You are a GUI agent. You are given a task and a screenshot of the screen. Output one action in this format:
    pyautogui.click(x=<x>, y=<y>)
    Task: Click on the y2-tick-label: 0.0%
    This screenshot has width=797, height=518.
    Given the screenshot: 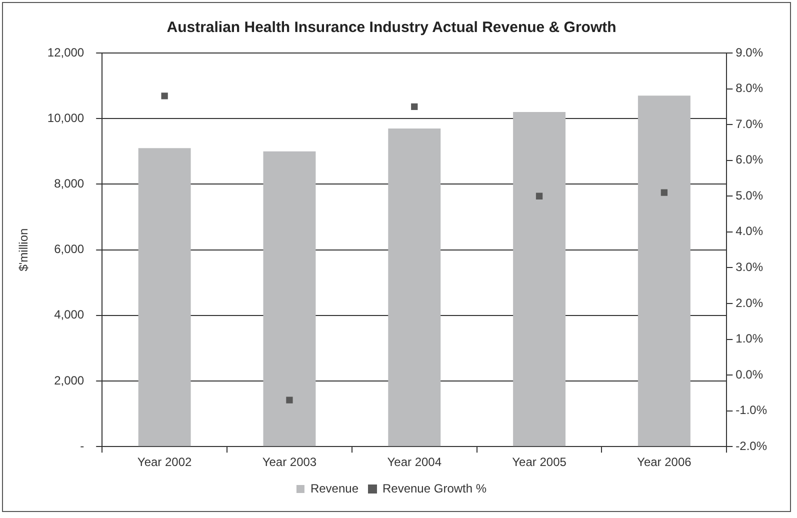 What is the action you would take?
    pyautogui.click(x=750, y=374)
    